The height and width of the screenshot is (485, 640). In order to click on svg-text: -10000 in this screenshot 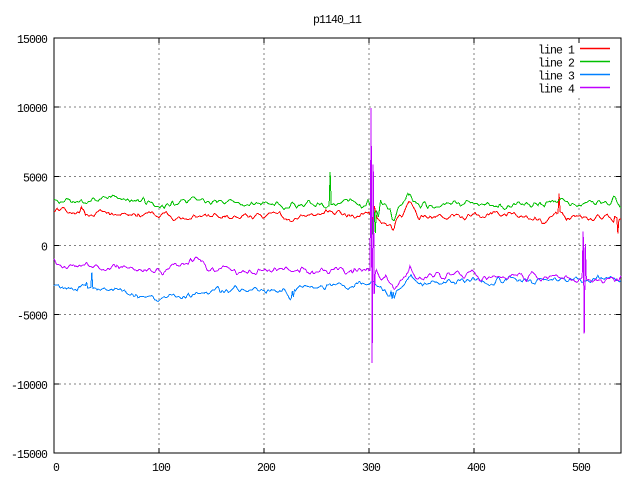, I will do `click(29, 386)`.